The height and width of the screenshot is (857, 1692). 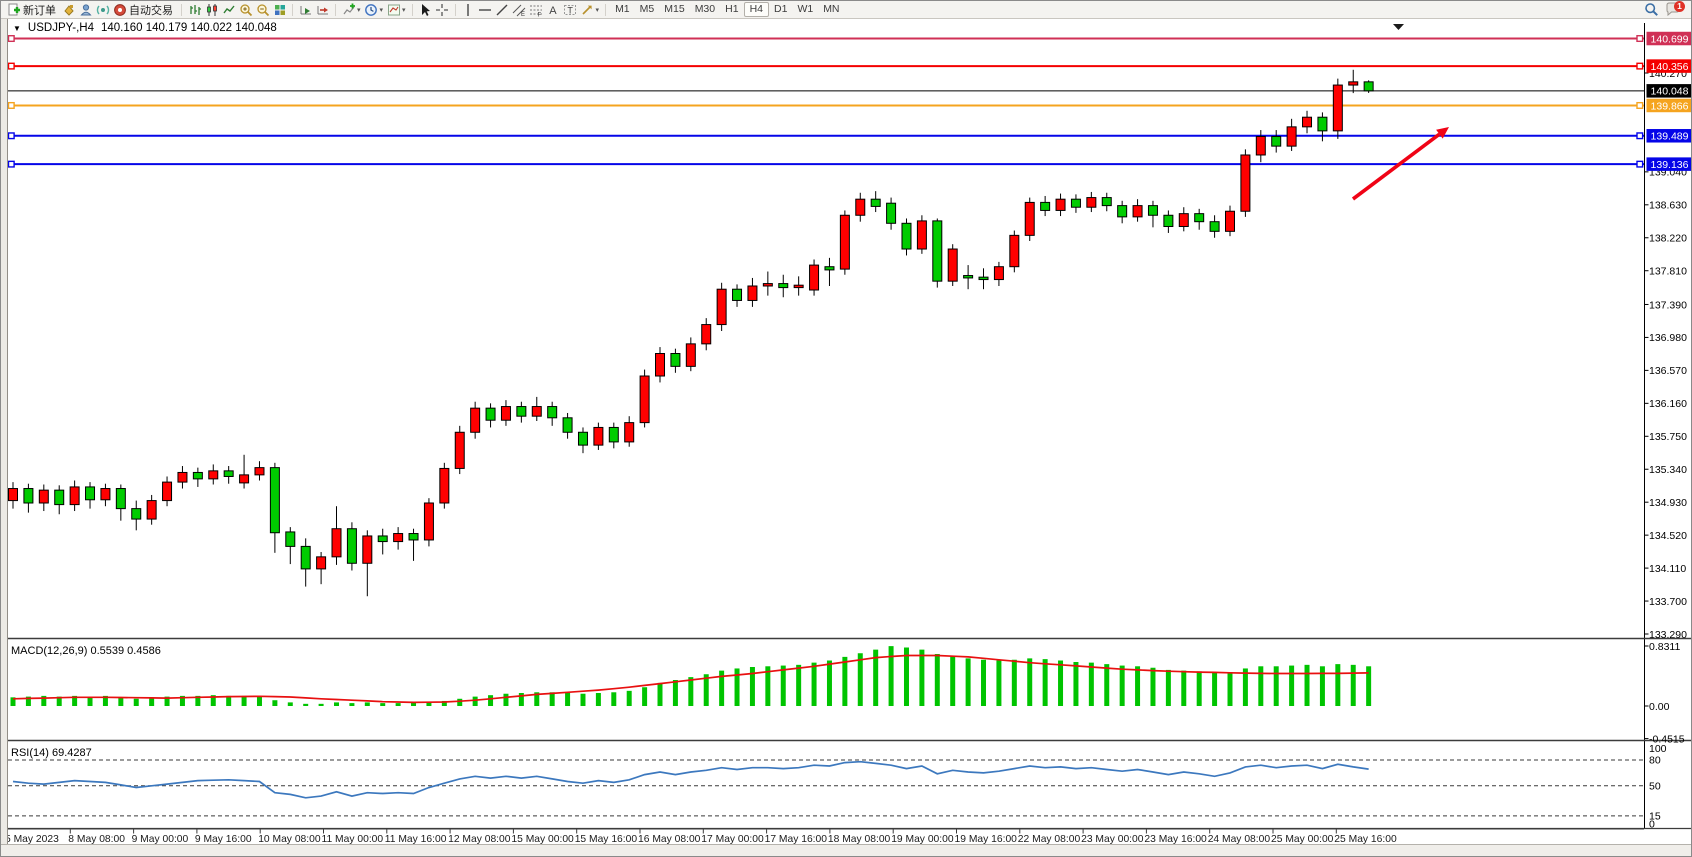 What do you see at coordinates (732, 9) in the screenshot?
I see `timeframe-h1-button: H1` at bounding box center [732, 9].